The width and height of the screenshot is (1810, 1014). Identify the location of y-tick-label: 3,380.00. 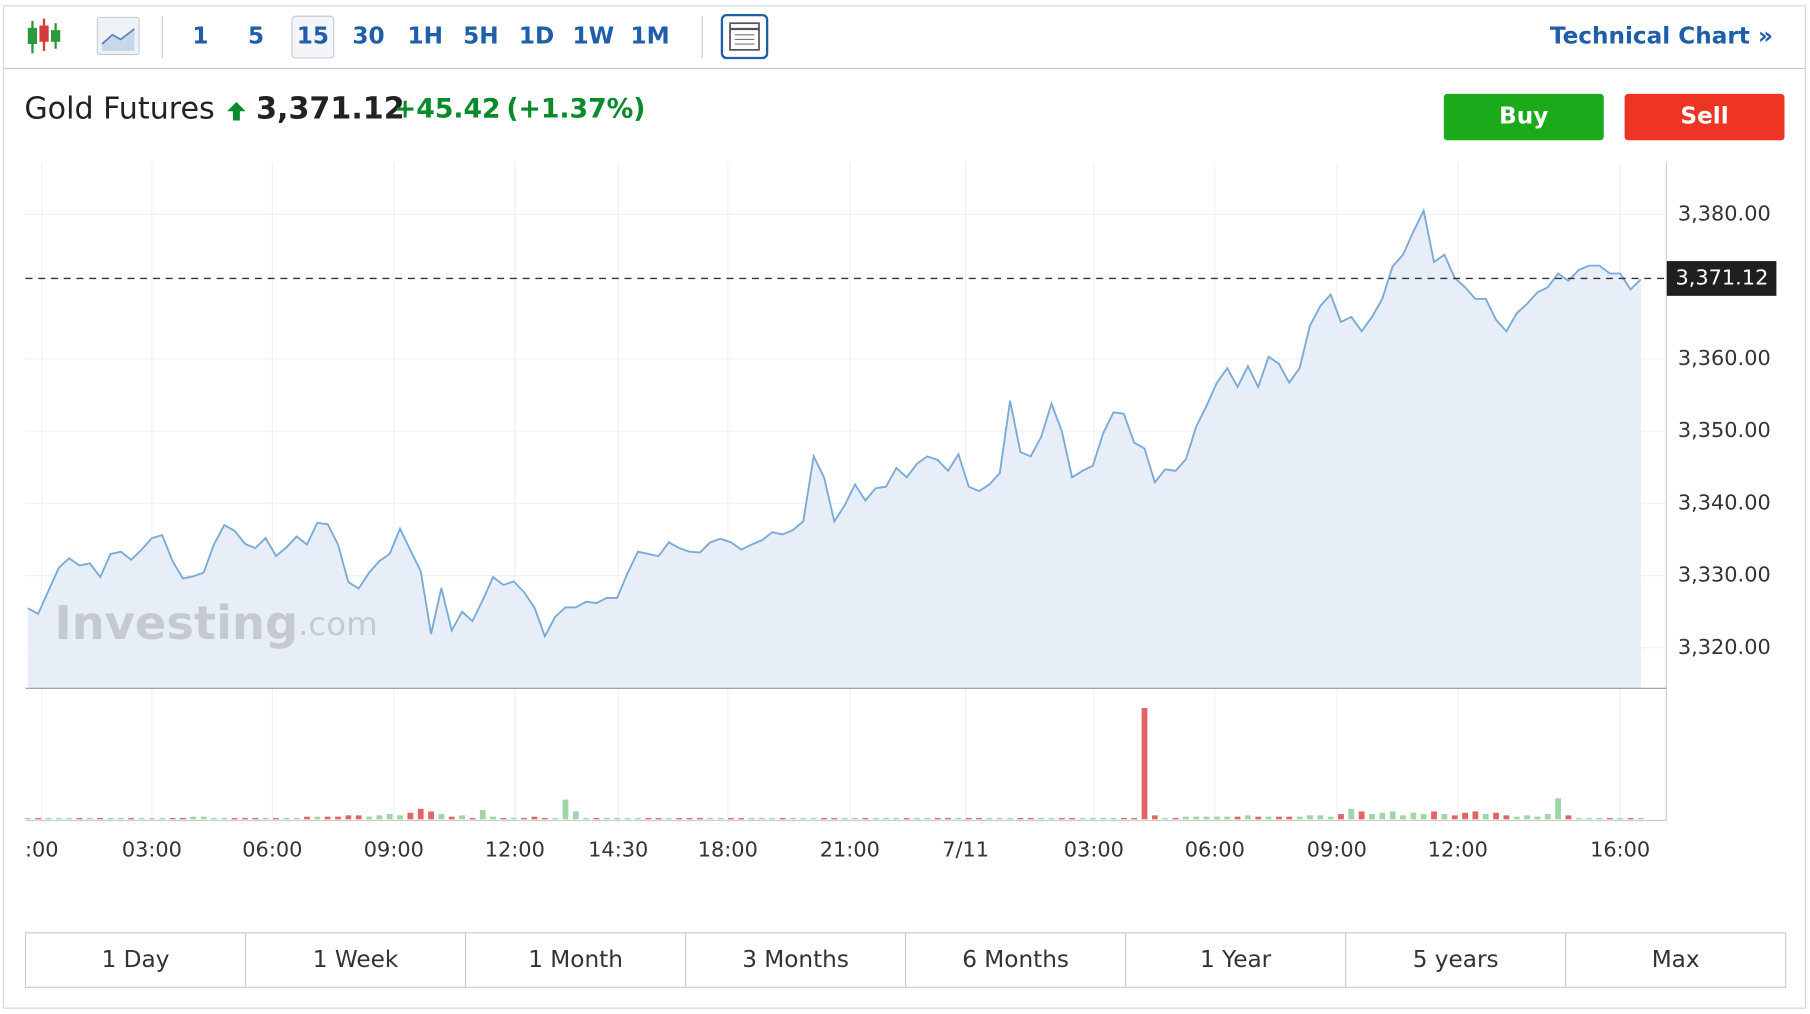
(1724, 213).